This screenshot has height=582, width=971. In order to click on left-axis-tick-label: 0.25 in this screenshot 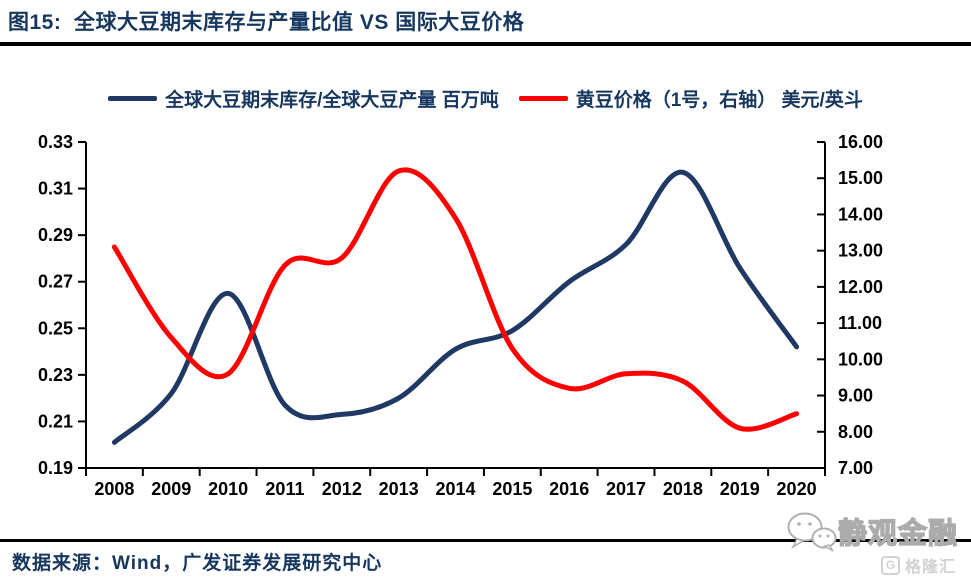, I will do `click(55, 328)`.